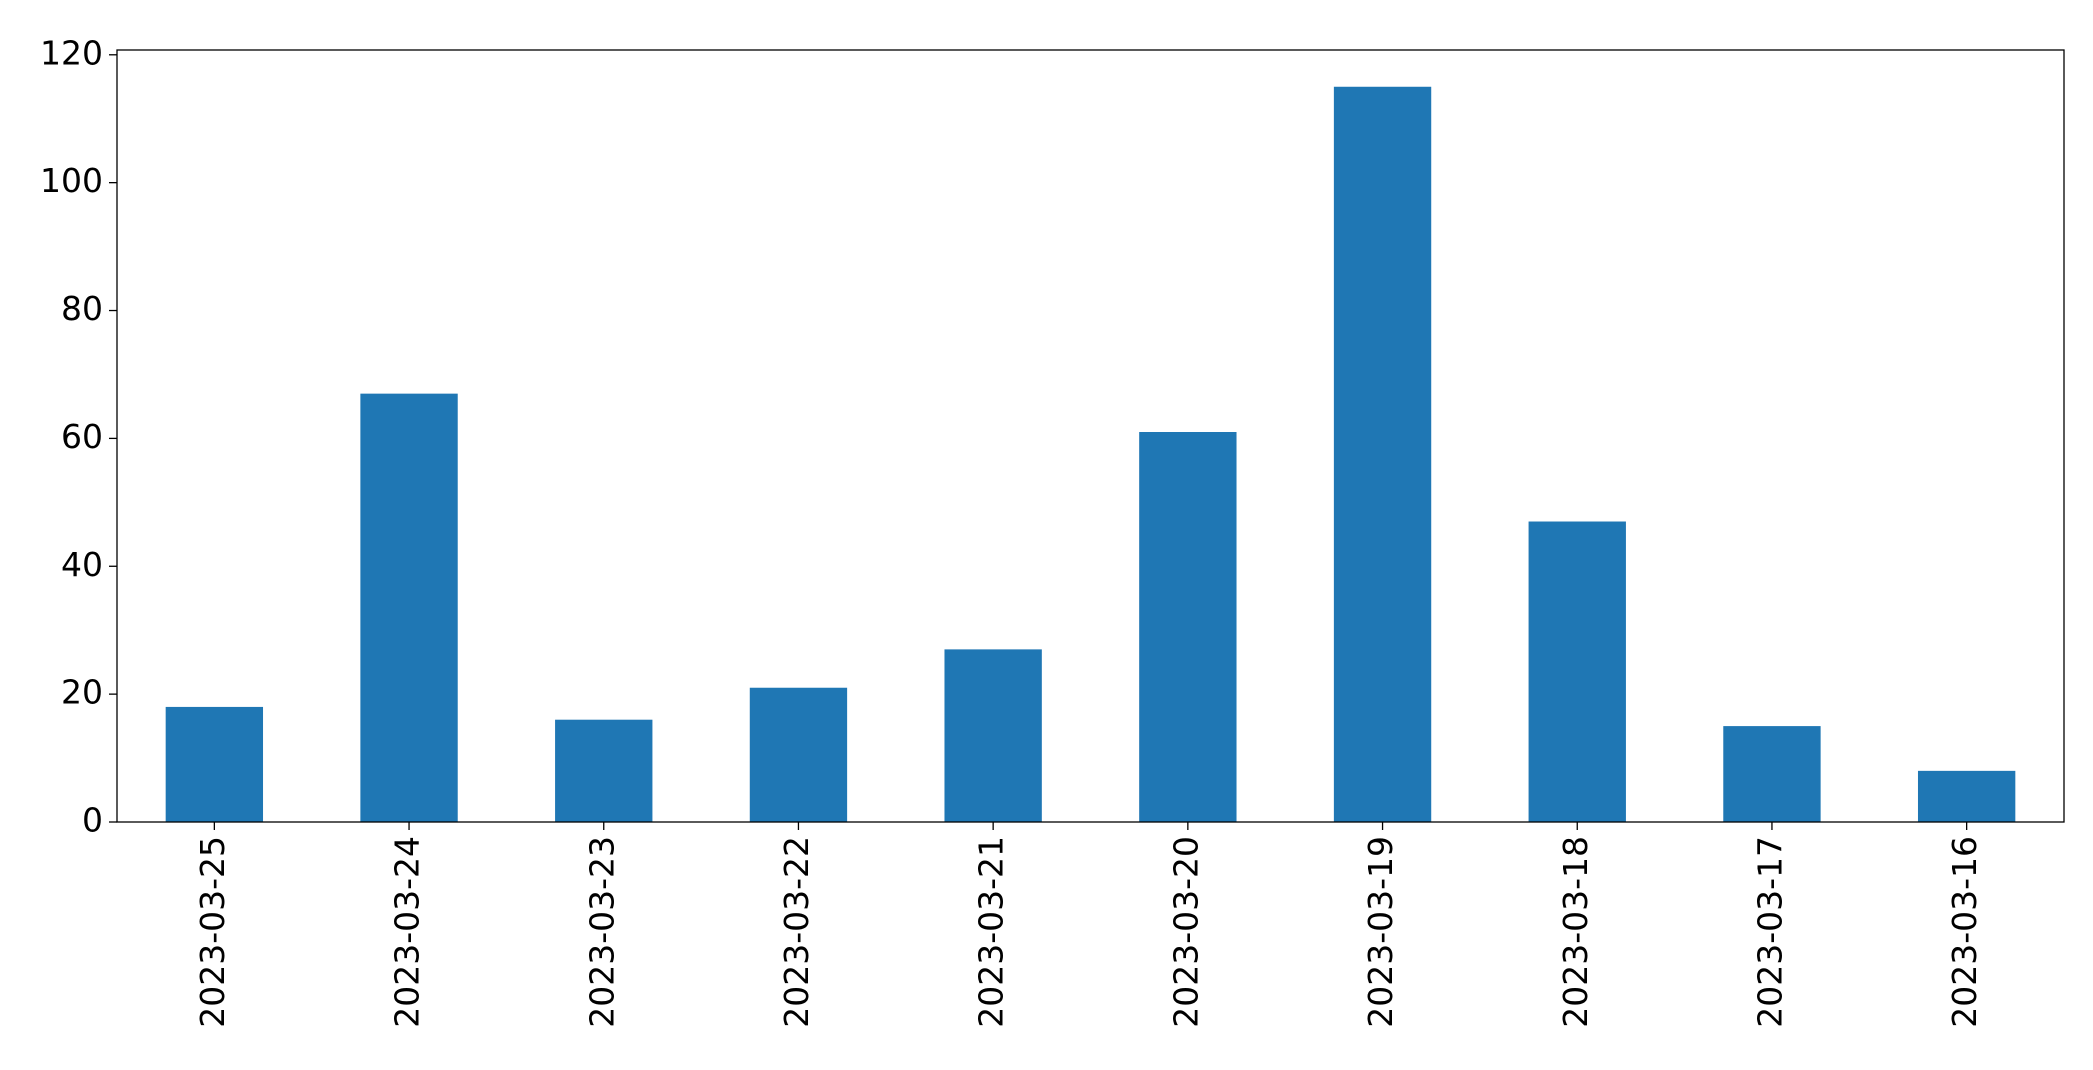  I want to click on x-tick-label: 2023-03-20, so click(1185, 932).